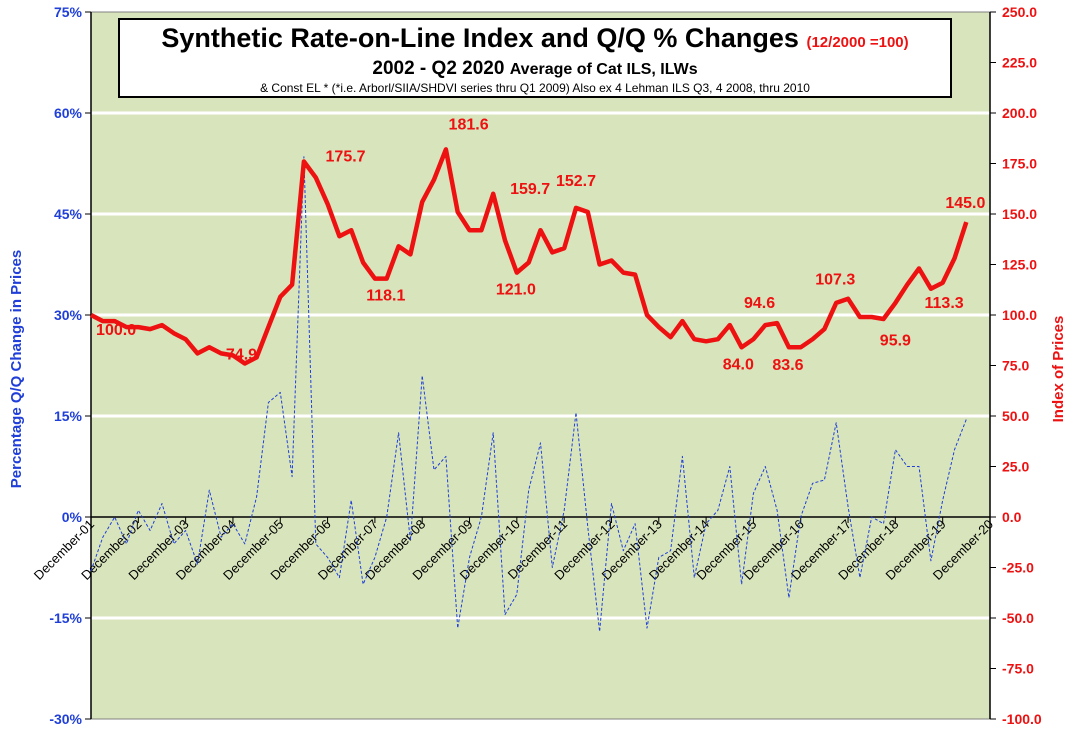 The width and height of the screenshot is (1076, 738). Describe the element at coordinates (1019, 265) in the screenshot. I see `right-tick-label: 125.0` at that location.